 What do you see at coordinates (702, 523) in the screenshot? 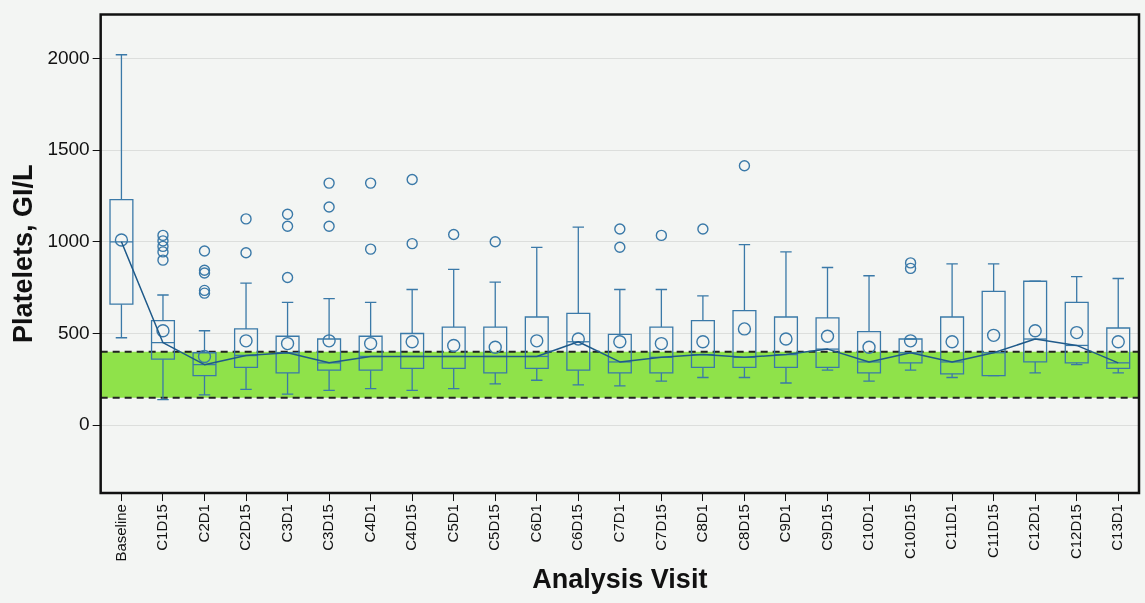
I see `x-tick-label: C8D1` at bounding box center [702, 523].